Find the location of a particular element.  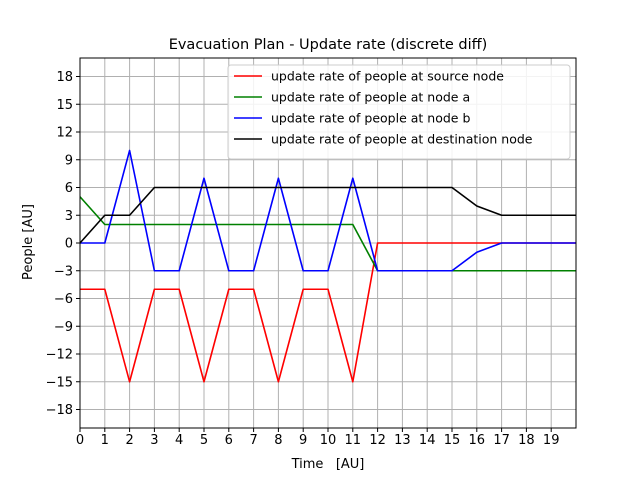

y-tick-label: −12 is located at coordinates (59, 355).